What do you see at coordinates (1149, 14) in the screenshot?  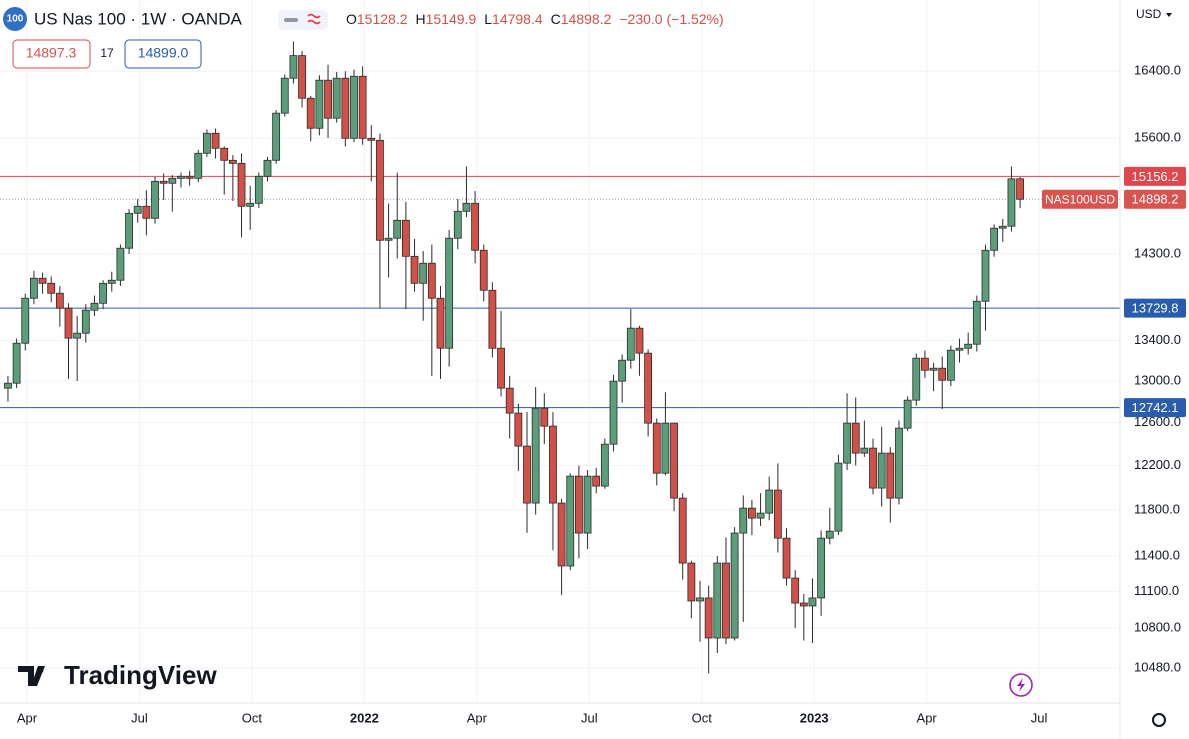 I see `currency: USD` at bounding box center [1149, 14].